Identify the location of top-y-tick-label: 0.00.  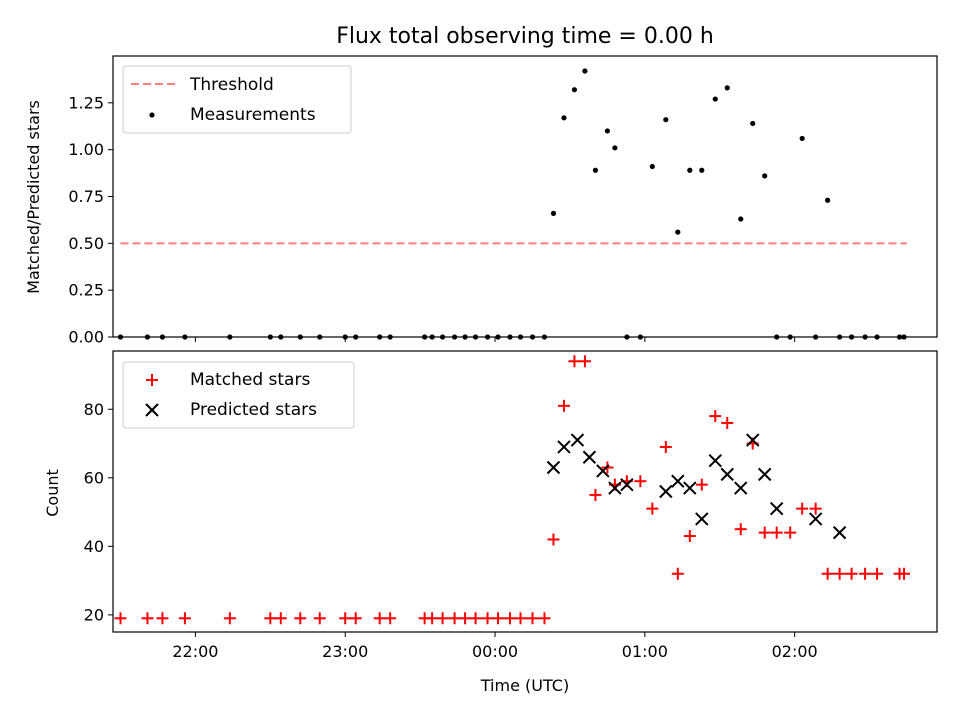
(86, 337).